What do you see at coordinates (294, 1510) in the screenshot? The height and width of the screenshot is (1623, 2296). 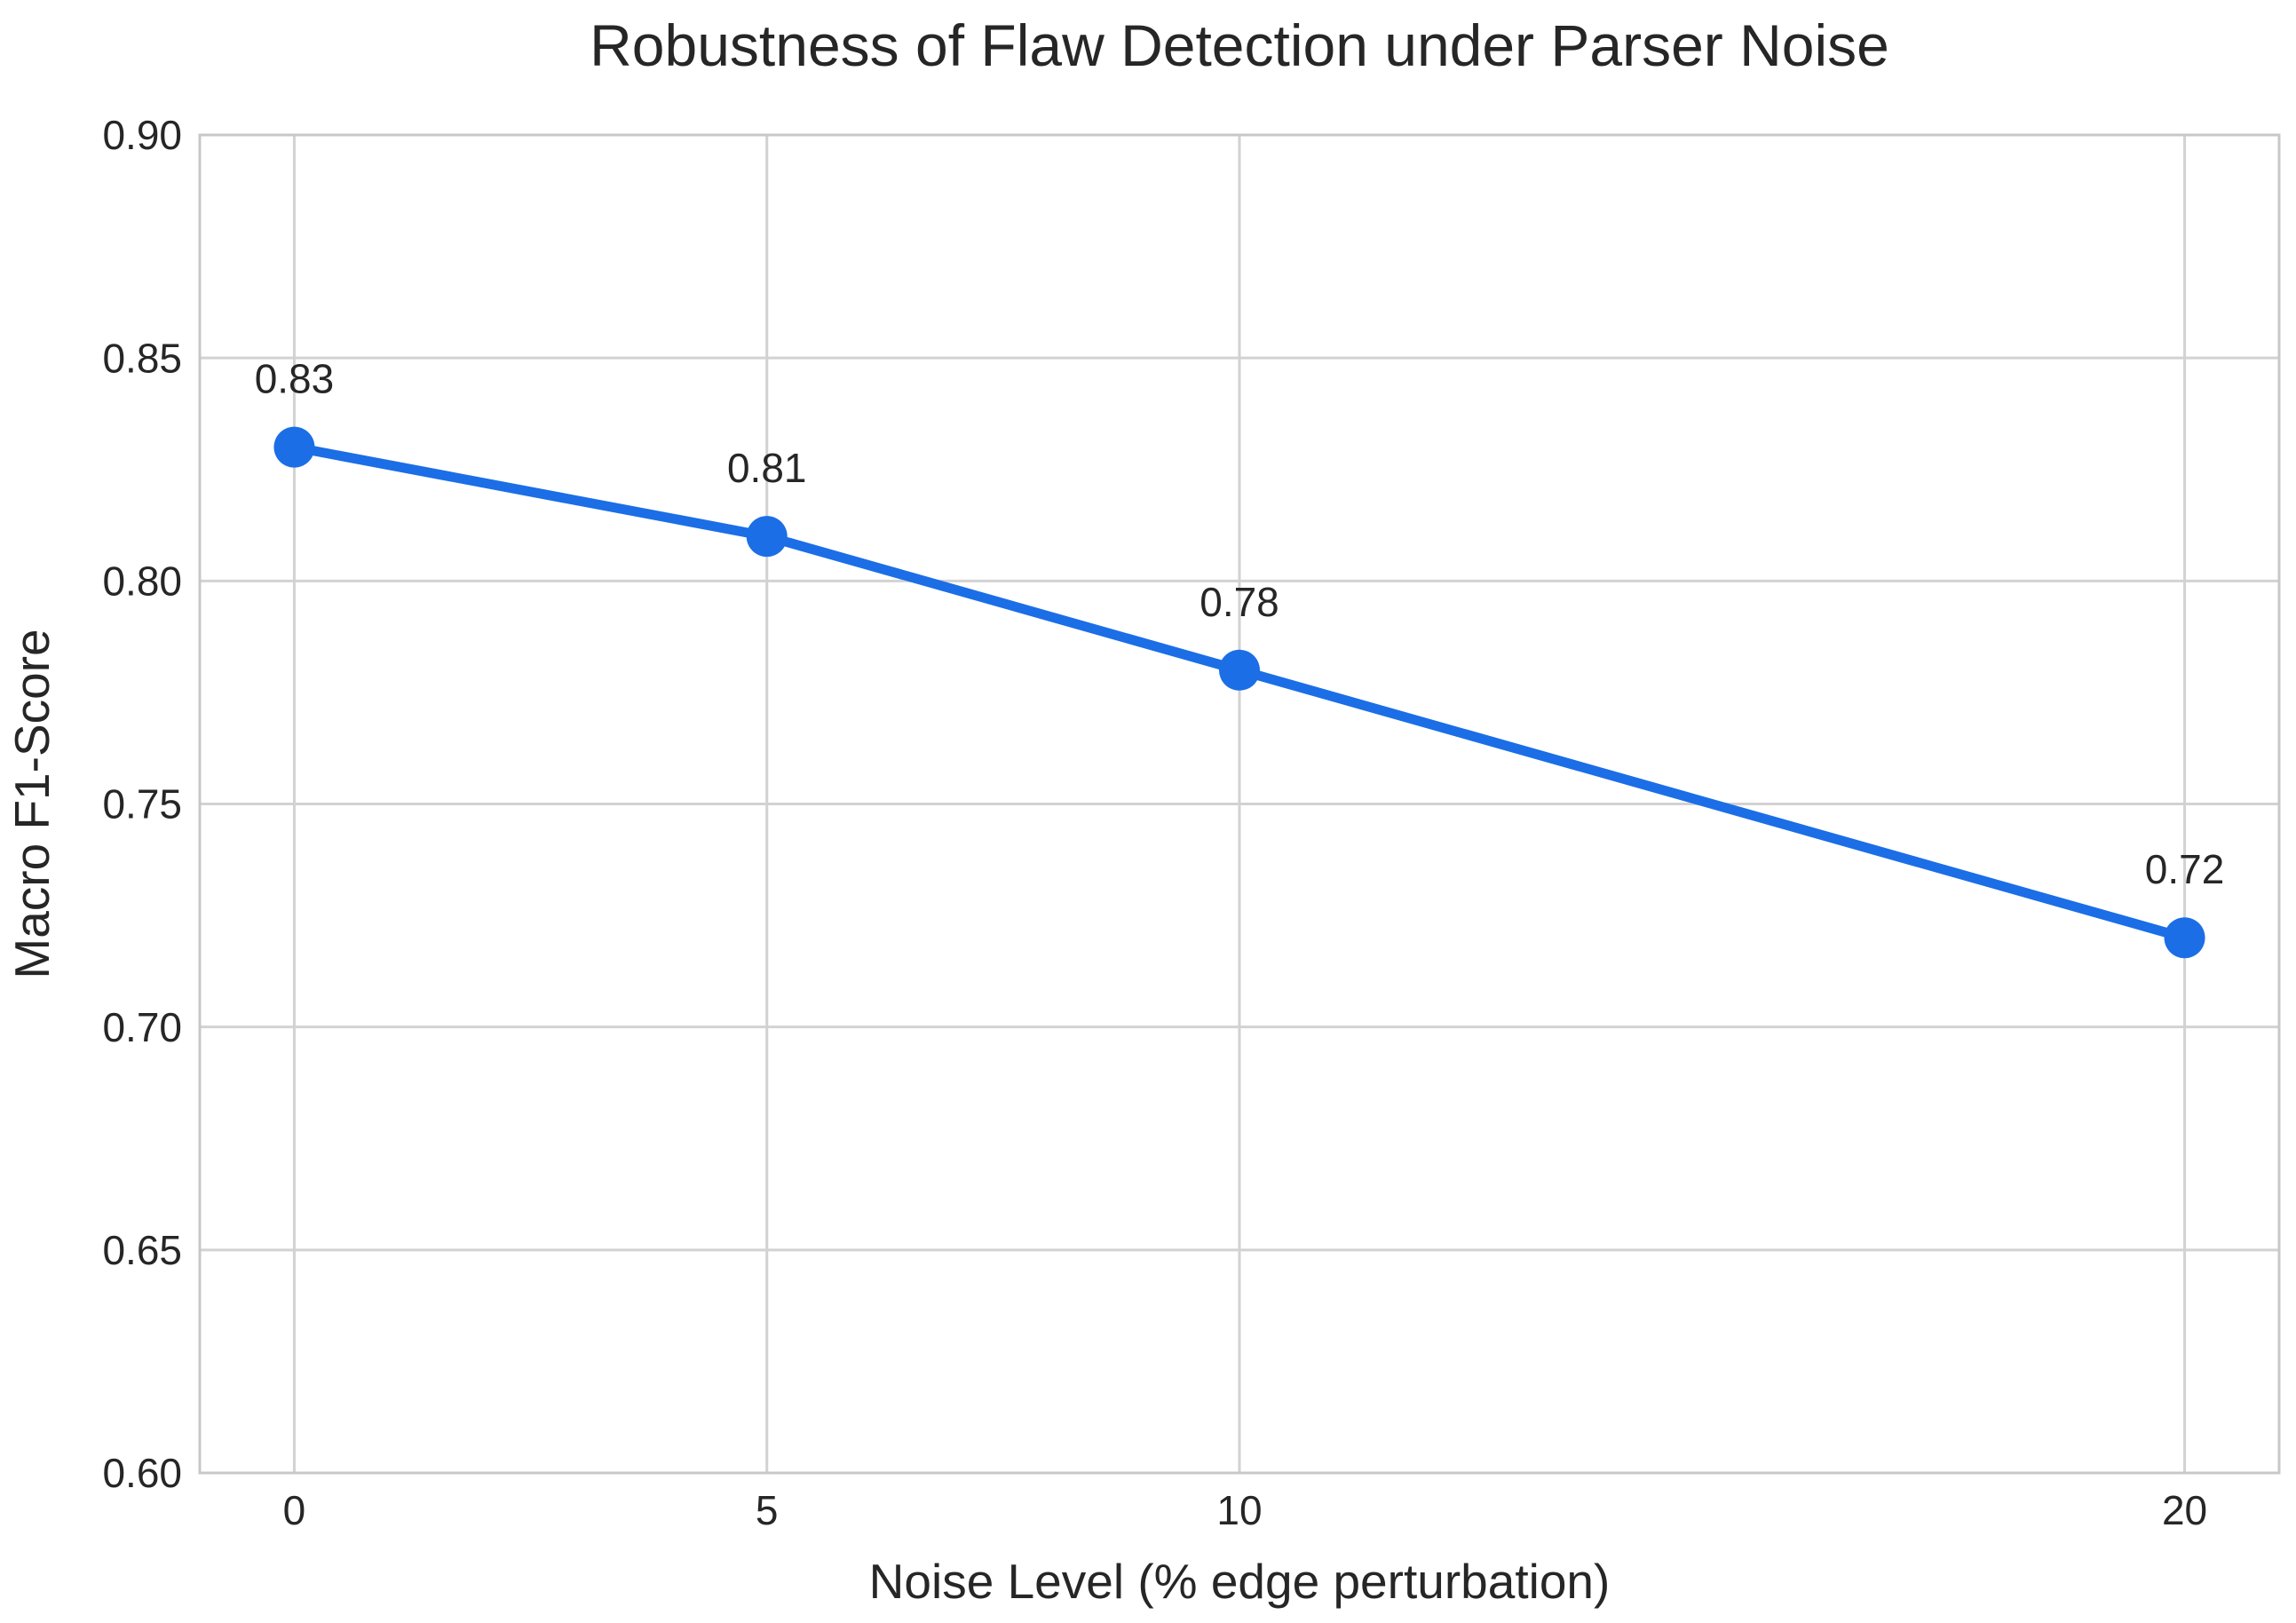 I see `x-tick-label: 0` at bounding box center [294, 1510].